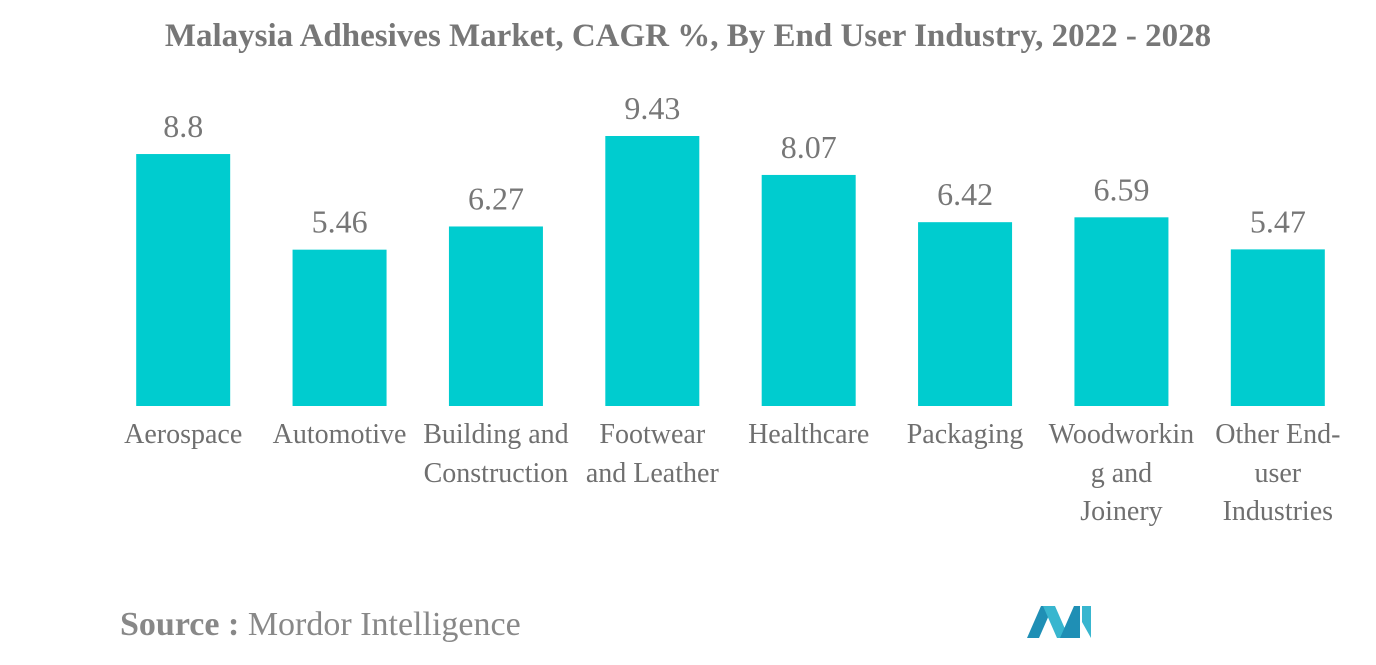  Describe the element at coordinates (183, 434) in the screenshot. I see `x-tick-label: Aerospace` at that location.